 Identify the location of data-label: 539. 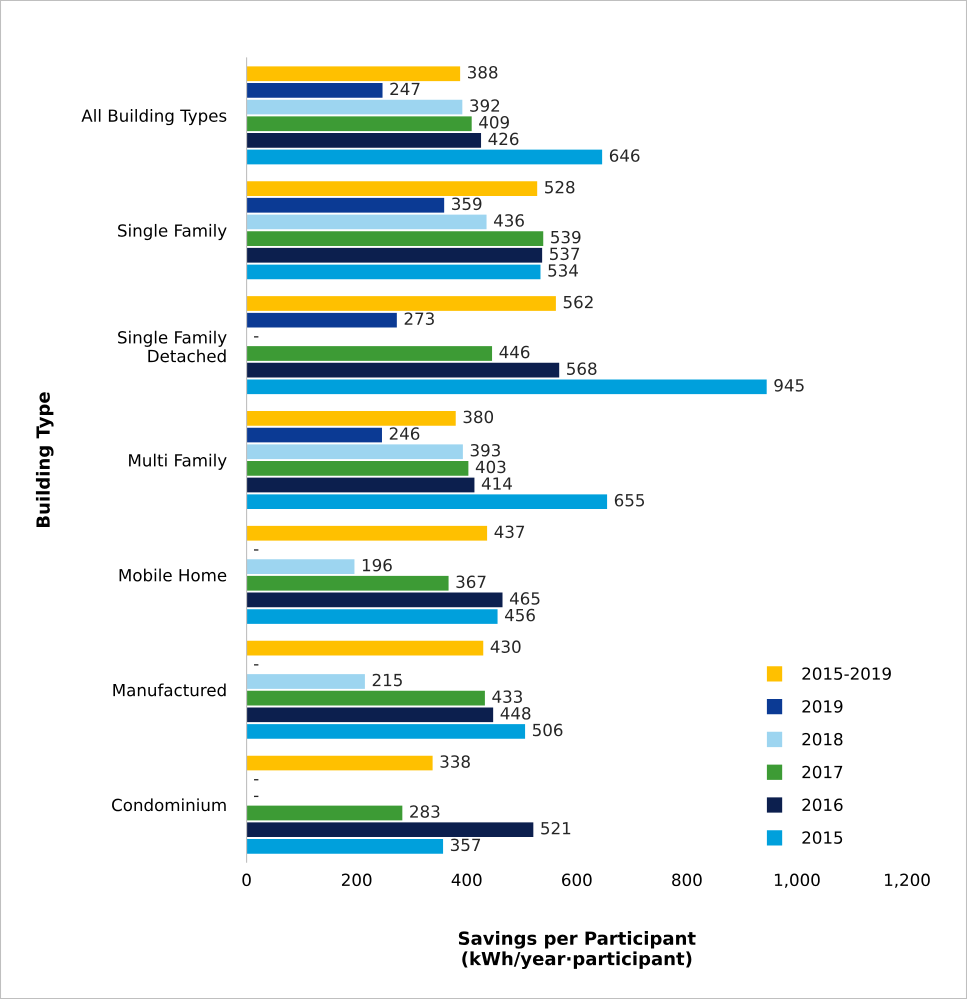
(565, 237).